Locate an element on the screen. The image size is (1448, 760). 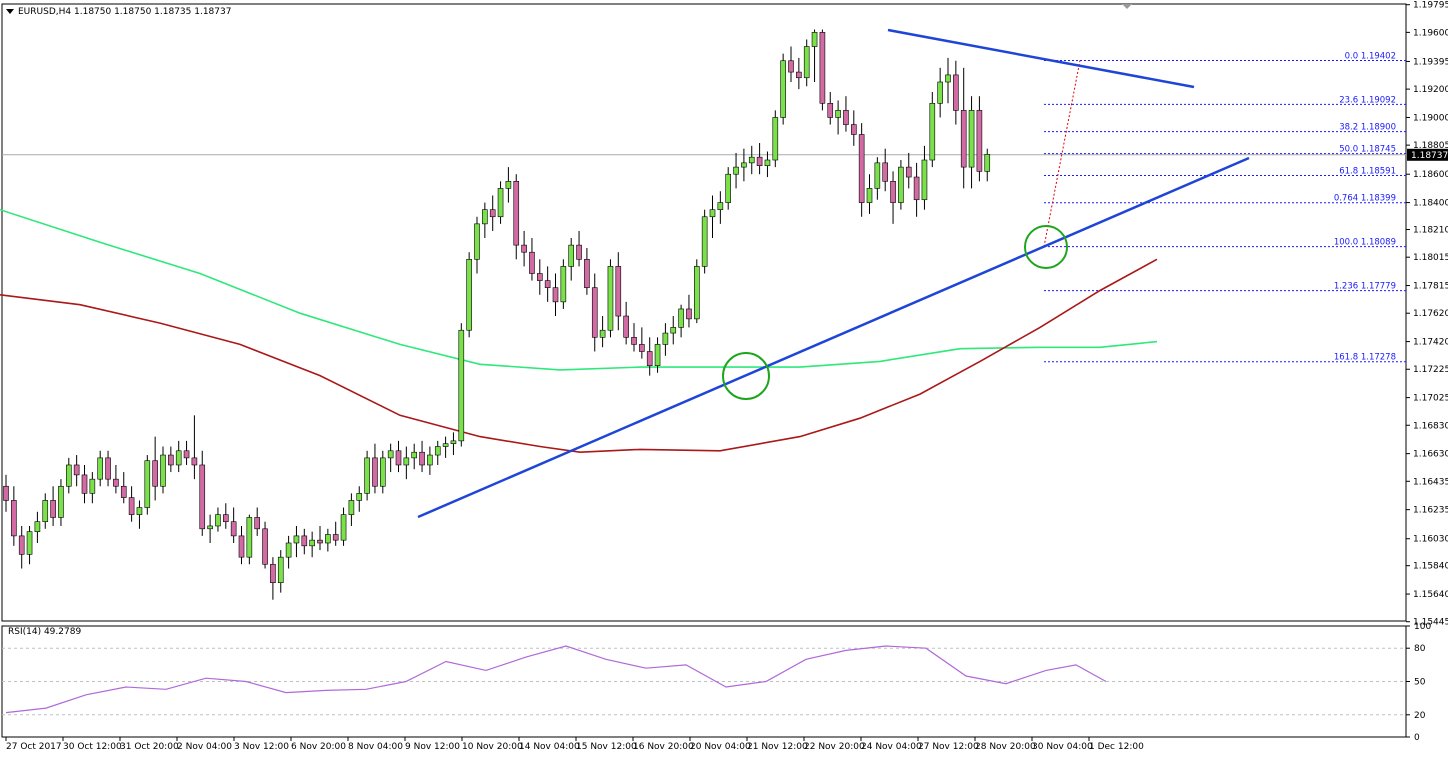
x-tick-label: 27 Oct 2017 is located at coordinates (34, 747).